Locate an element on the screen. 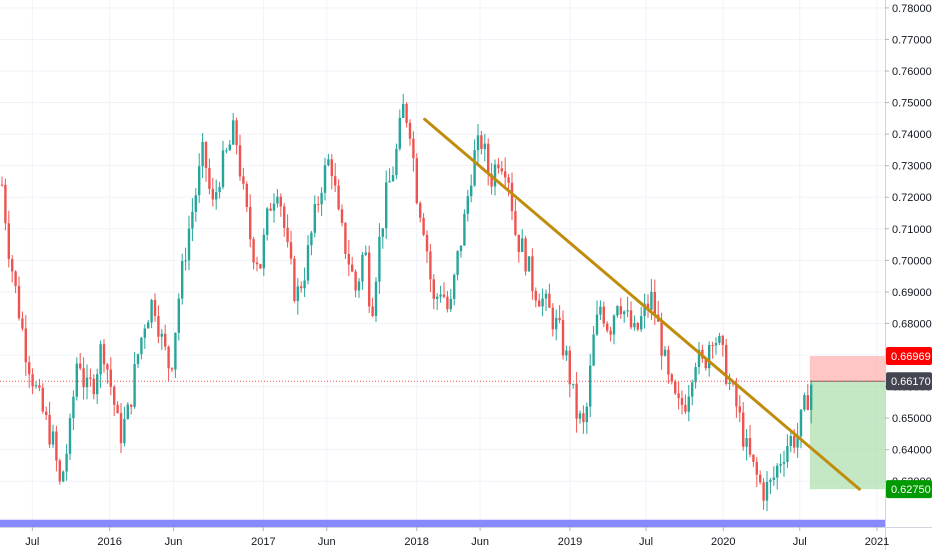 The image size is (932, 550). x-tick-label: 2016 is located at coordinates (109, 542).